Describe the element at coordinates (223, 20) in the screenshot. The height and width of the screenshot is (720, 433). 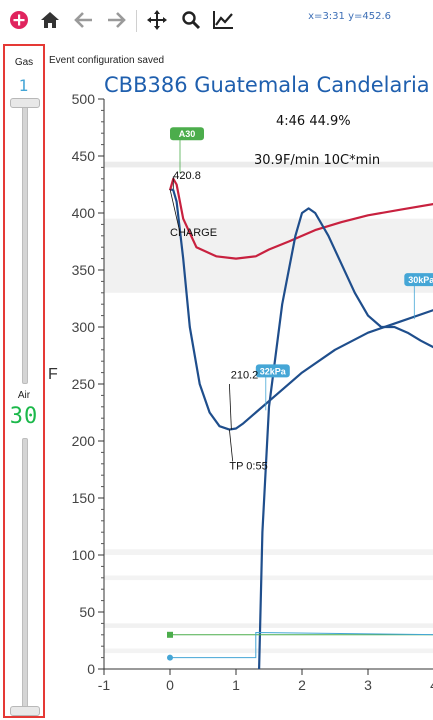
I see `trend-icon` at that location.